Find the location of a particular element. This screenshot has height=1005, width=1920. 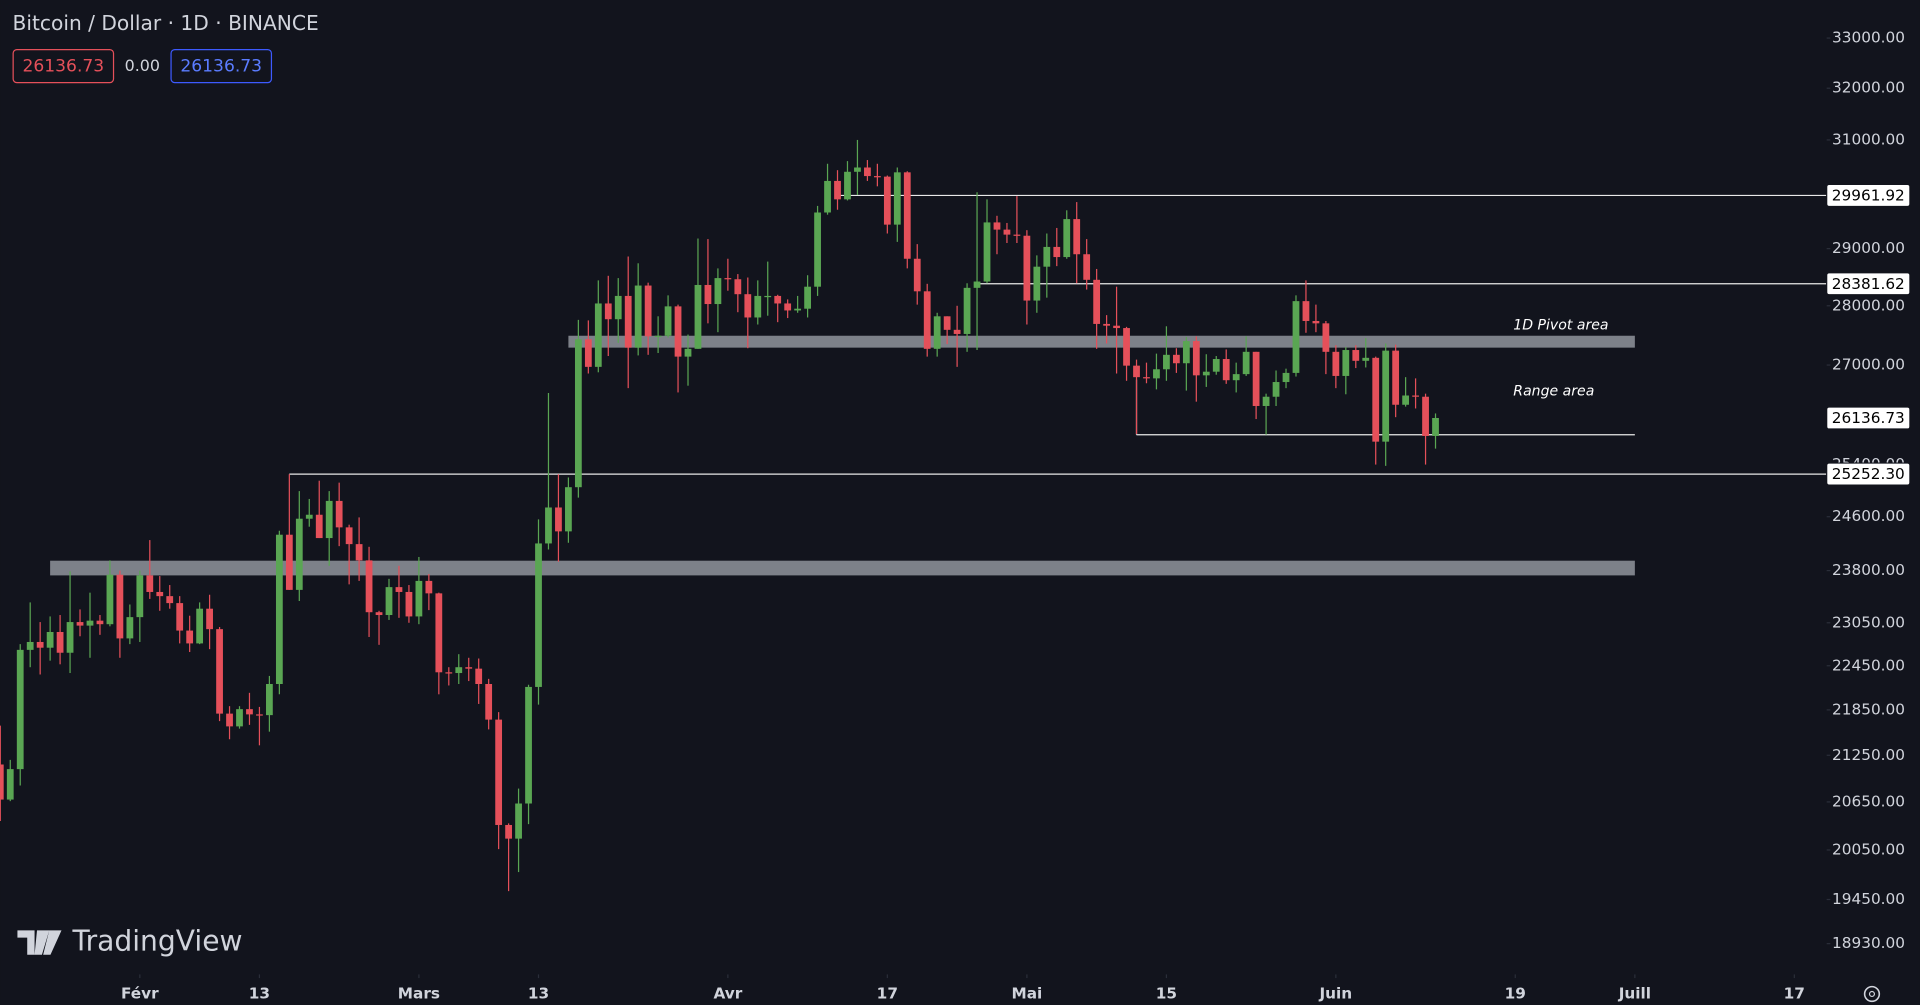

gear-center is located at coordinates (1872, 994).